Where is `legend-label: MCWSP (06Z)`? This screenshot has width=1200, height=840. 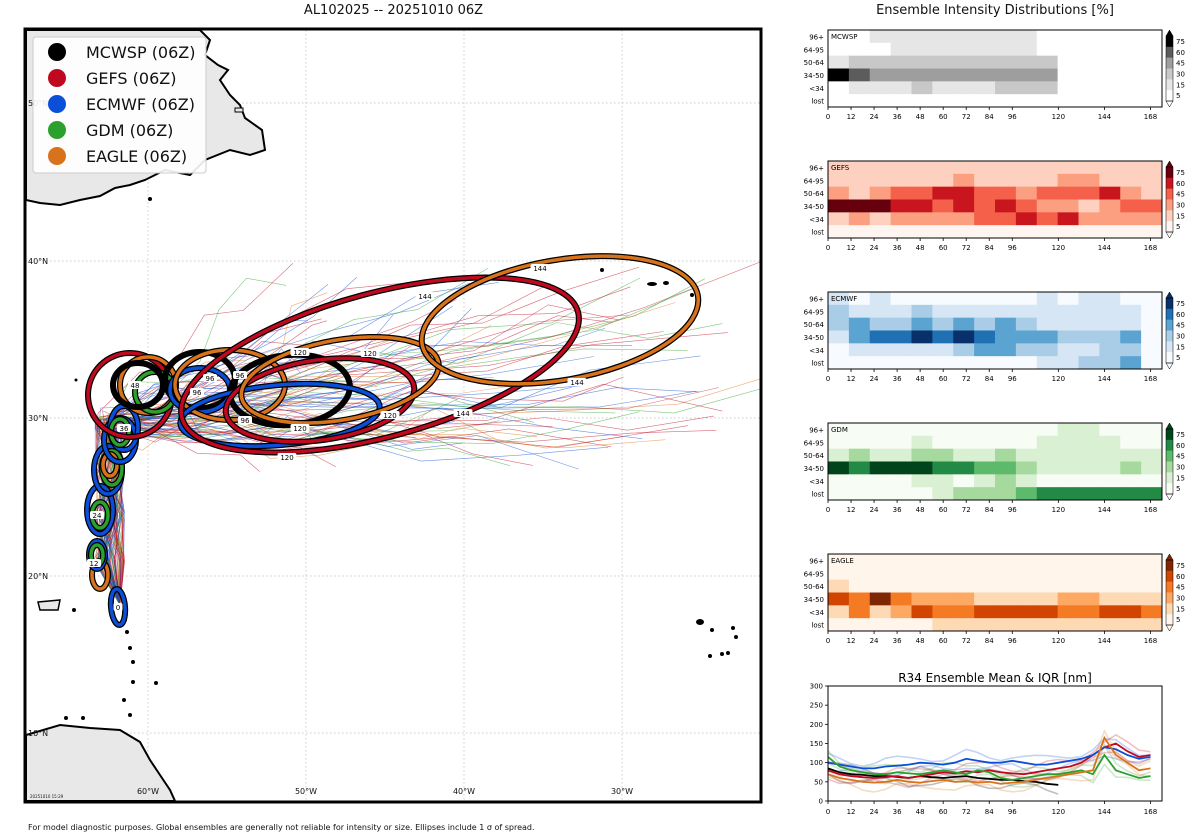 legend-label: MCWSP (06Z) is located at coordinates (141, 52).